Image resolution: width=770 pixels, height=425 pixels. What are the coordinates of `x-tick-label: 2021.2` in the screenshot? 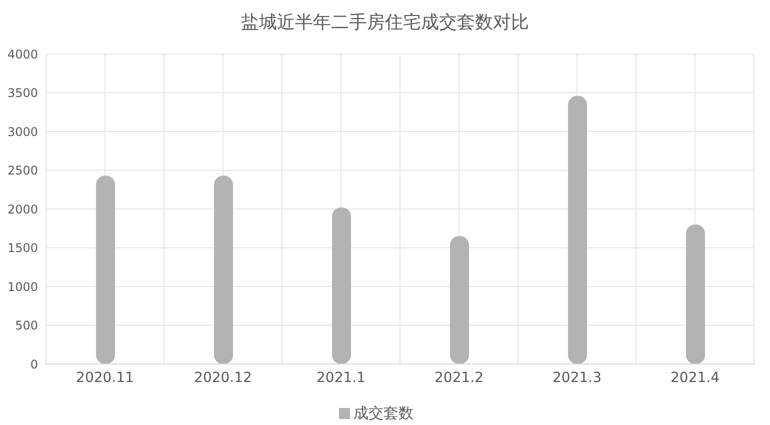 It's located at (459, 378).